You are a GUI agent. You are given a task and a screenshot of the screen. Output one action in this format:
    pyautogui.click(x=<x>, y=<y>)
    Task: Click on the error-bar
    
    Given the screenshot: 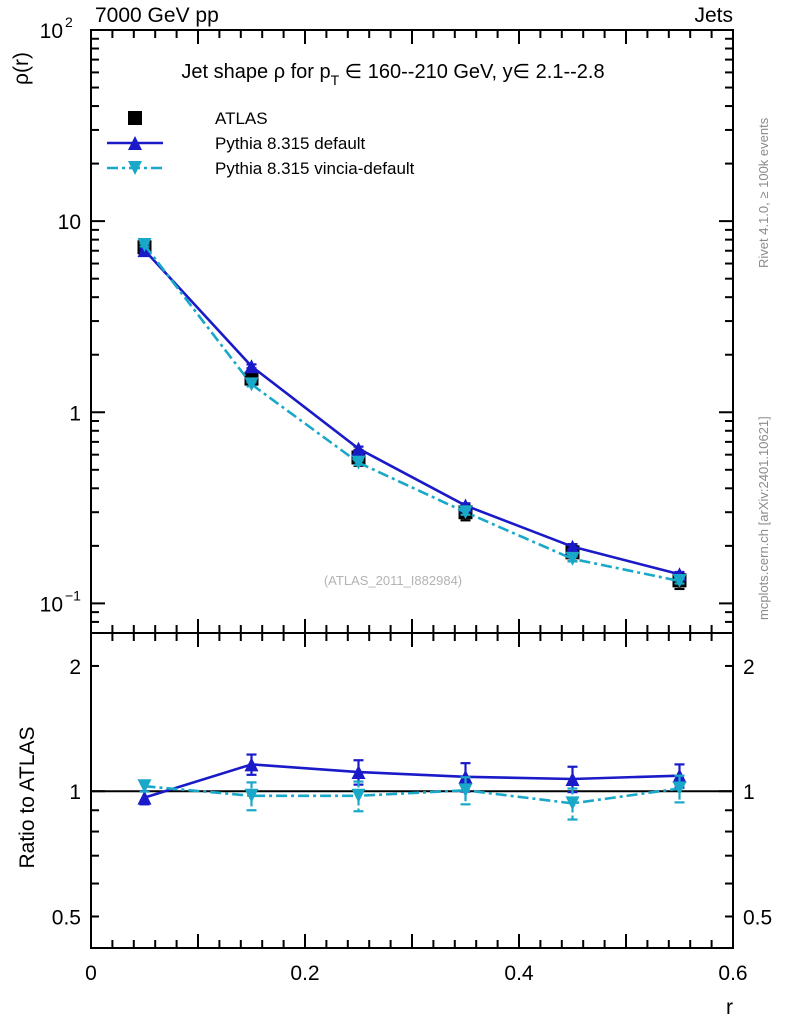 What is the action you would take?
    pyautogui.click(x=572, y=804)
    